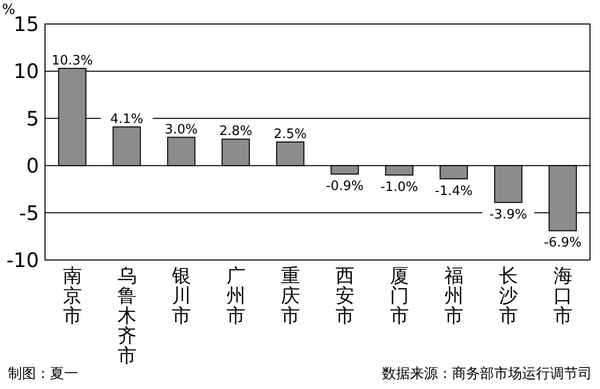  Describe the element at coordinates (235, 132) in the screenshot. I see `data-label: 2.8%` at that location.